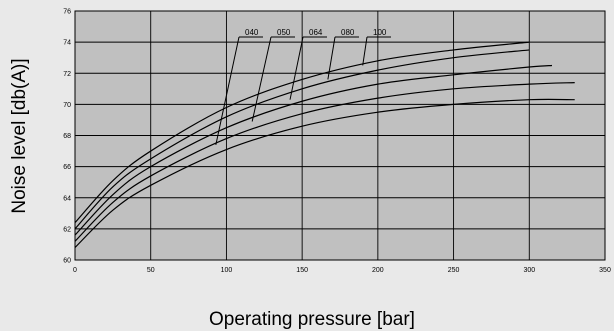 The height and width of the screenshot is (331, 614). I want to click on y-tick-label: 72, so click(67, 74).